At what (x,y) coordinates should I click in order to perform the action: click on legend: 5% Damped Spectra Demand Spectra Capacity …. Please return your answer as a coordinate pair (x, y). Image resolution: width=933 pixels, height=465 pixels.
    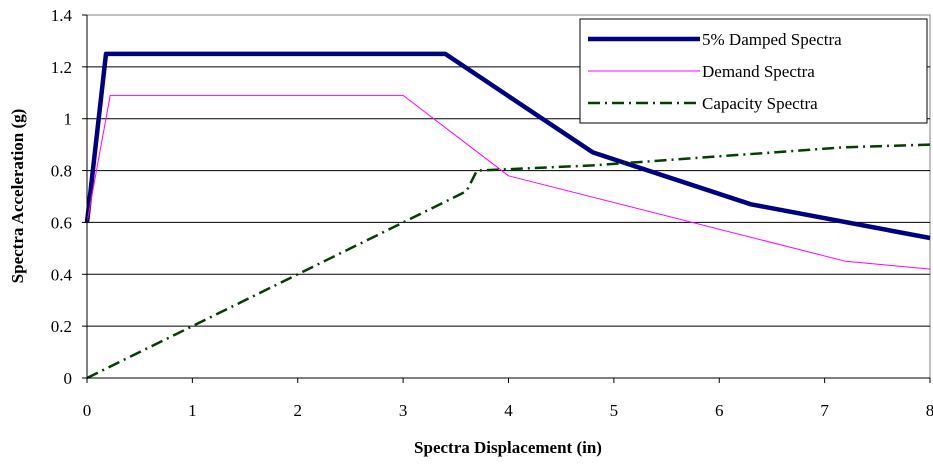
    Looking at the image, I should click on (753, 71).